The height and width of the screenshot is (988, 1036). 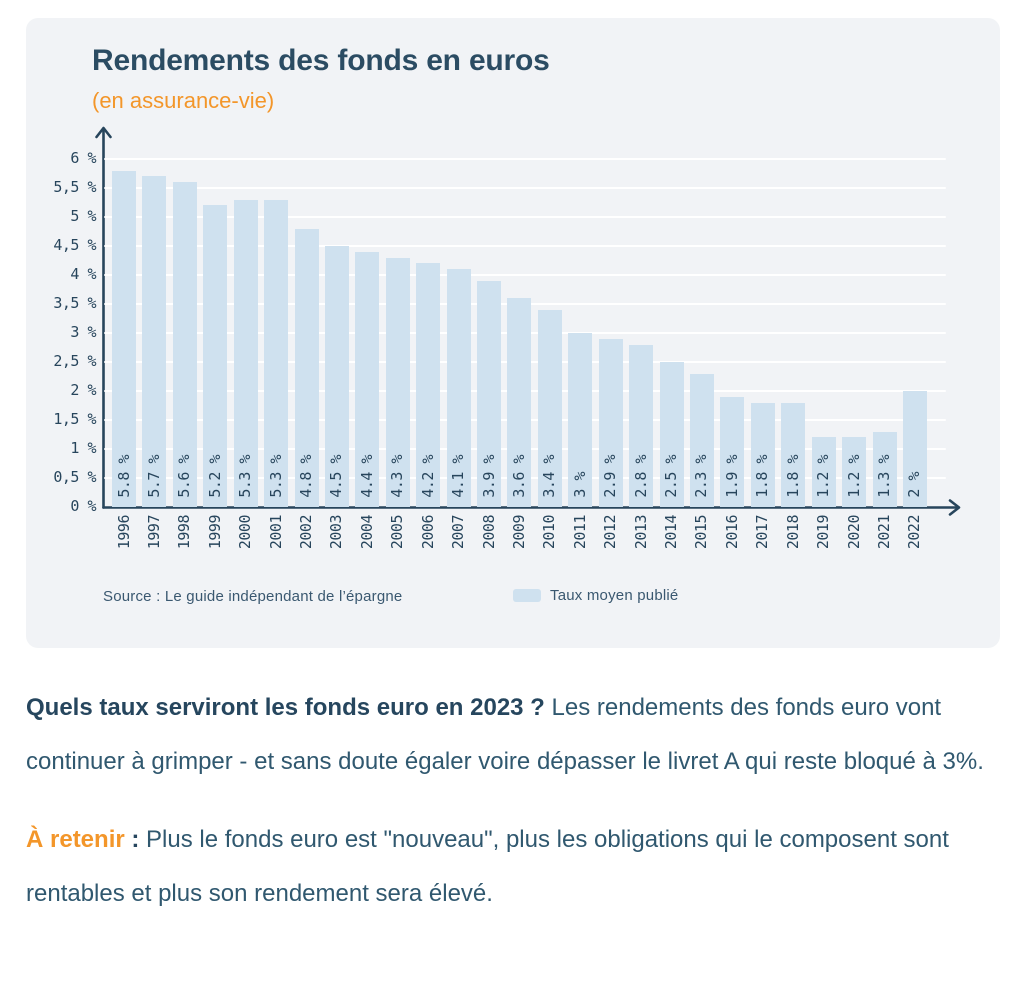 What do you see at coordinates (640, 532) in the screenshot?
I see `x-tick-label: 2013` at bounding box center [640, 532].